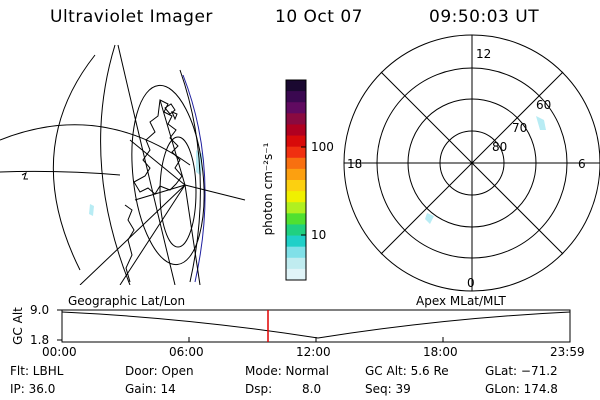 Image resolution: width=600 pixels, height=400 pixels. I want to click on colorbar, so click(296, 180).